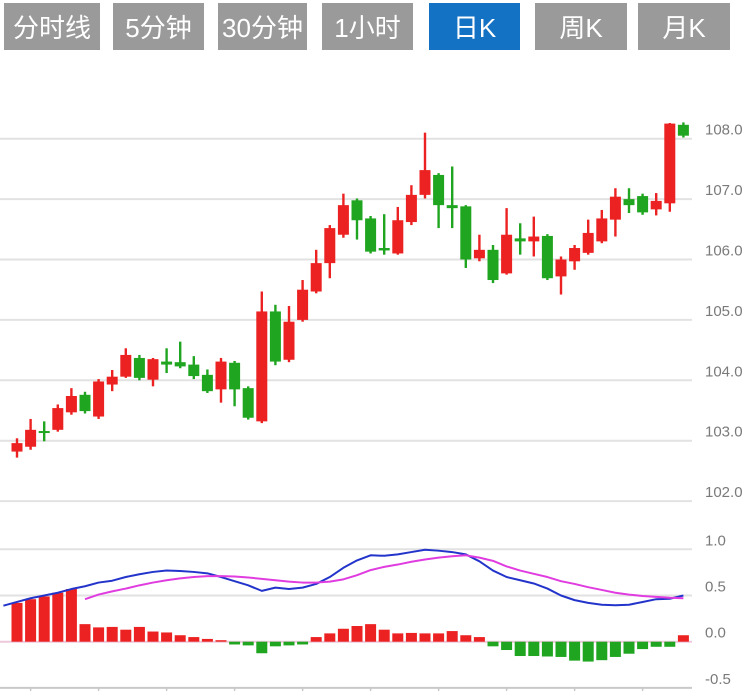 The width and height of the screenshot is (754, 696). Describe the element at coordinates (724, 311) in the screenshot. I see `price-axis-label: 105.0` at that location.